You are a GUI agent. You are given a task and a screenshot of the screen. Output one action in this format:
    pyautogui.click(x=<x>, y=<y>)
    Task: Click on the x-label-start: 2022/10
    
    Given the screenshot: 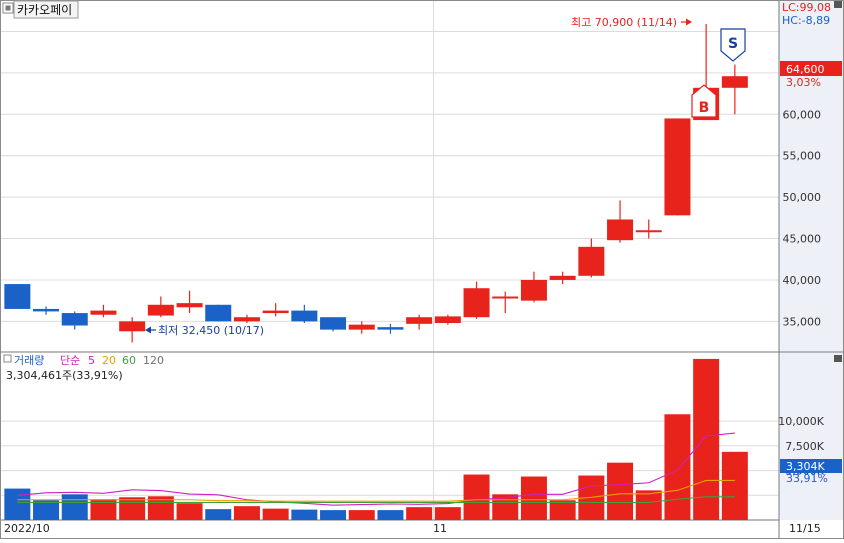 What is the action you would take?
    pyautogui.click(x=27, y=528)
    